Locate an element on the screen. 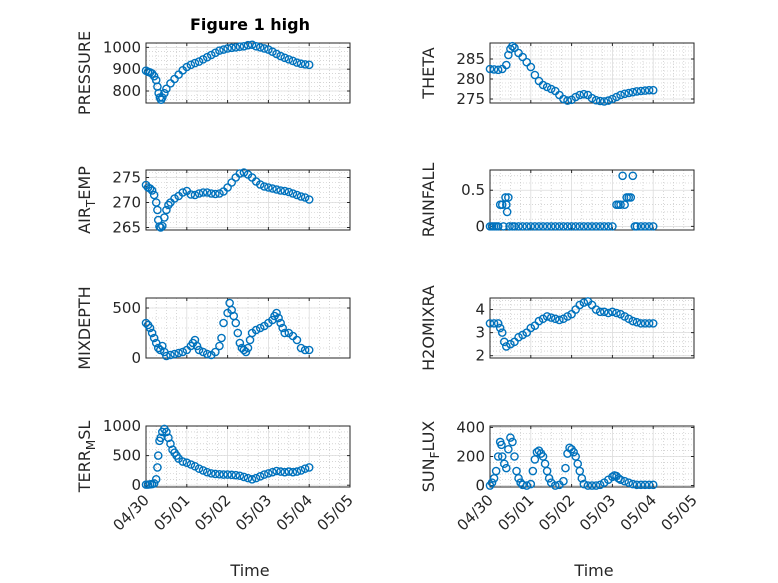 The image size is (778, 583). figure-title: Figure 1 high is located at coordinates (250, 24).